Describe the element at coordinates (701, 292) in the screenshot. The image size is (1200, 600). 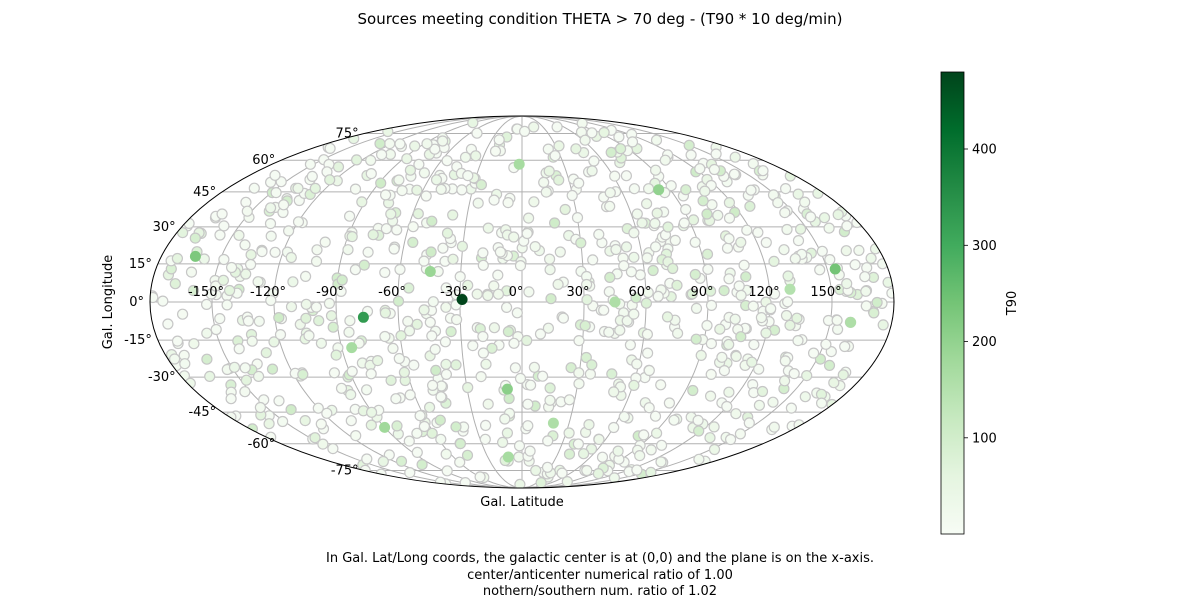
I see `x-tick-label: 90°` at that location.